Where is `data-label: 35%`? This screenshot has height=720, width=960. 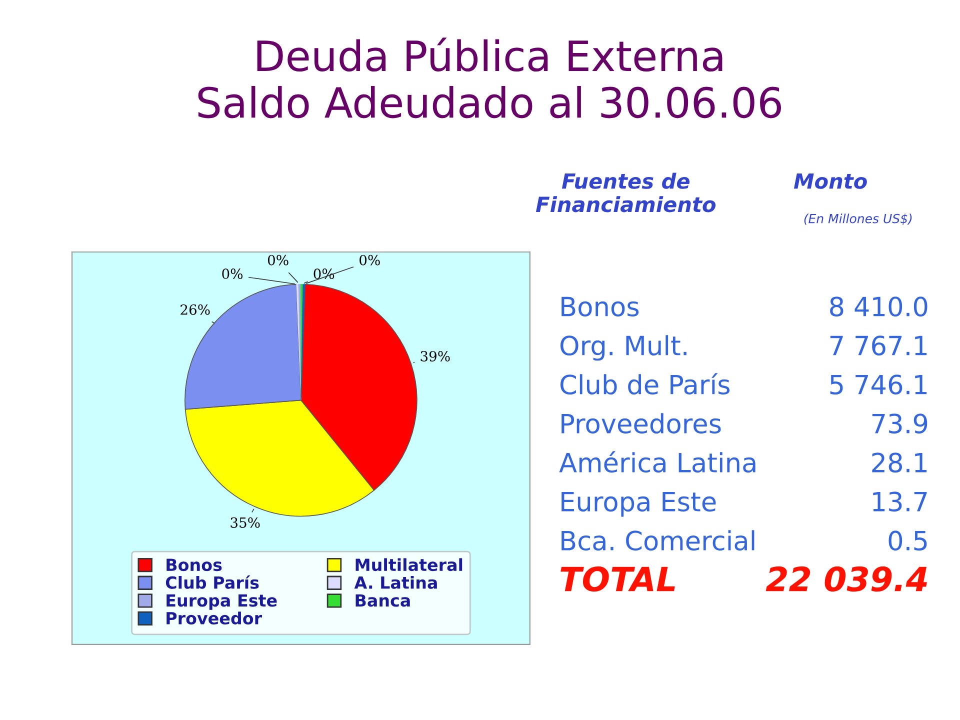
data-label: 35% is located at coordinates (245, 522).